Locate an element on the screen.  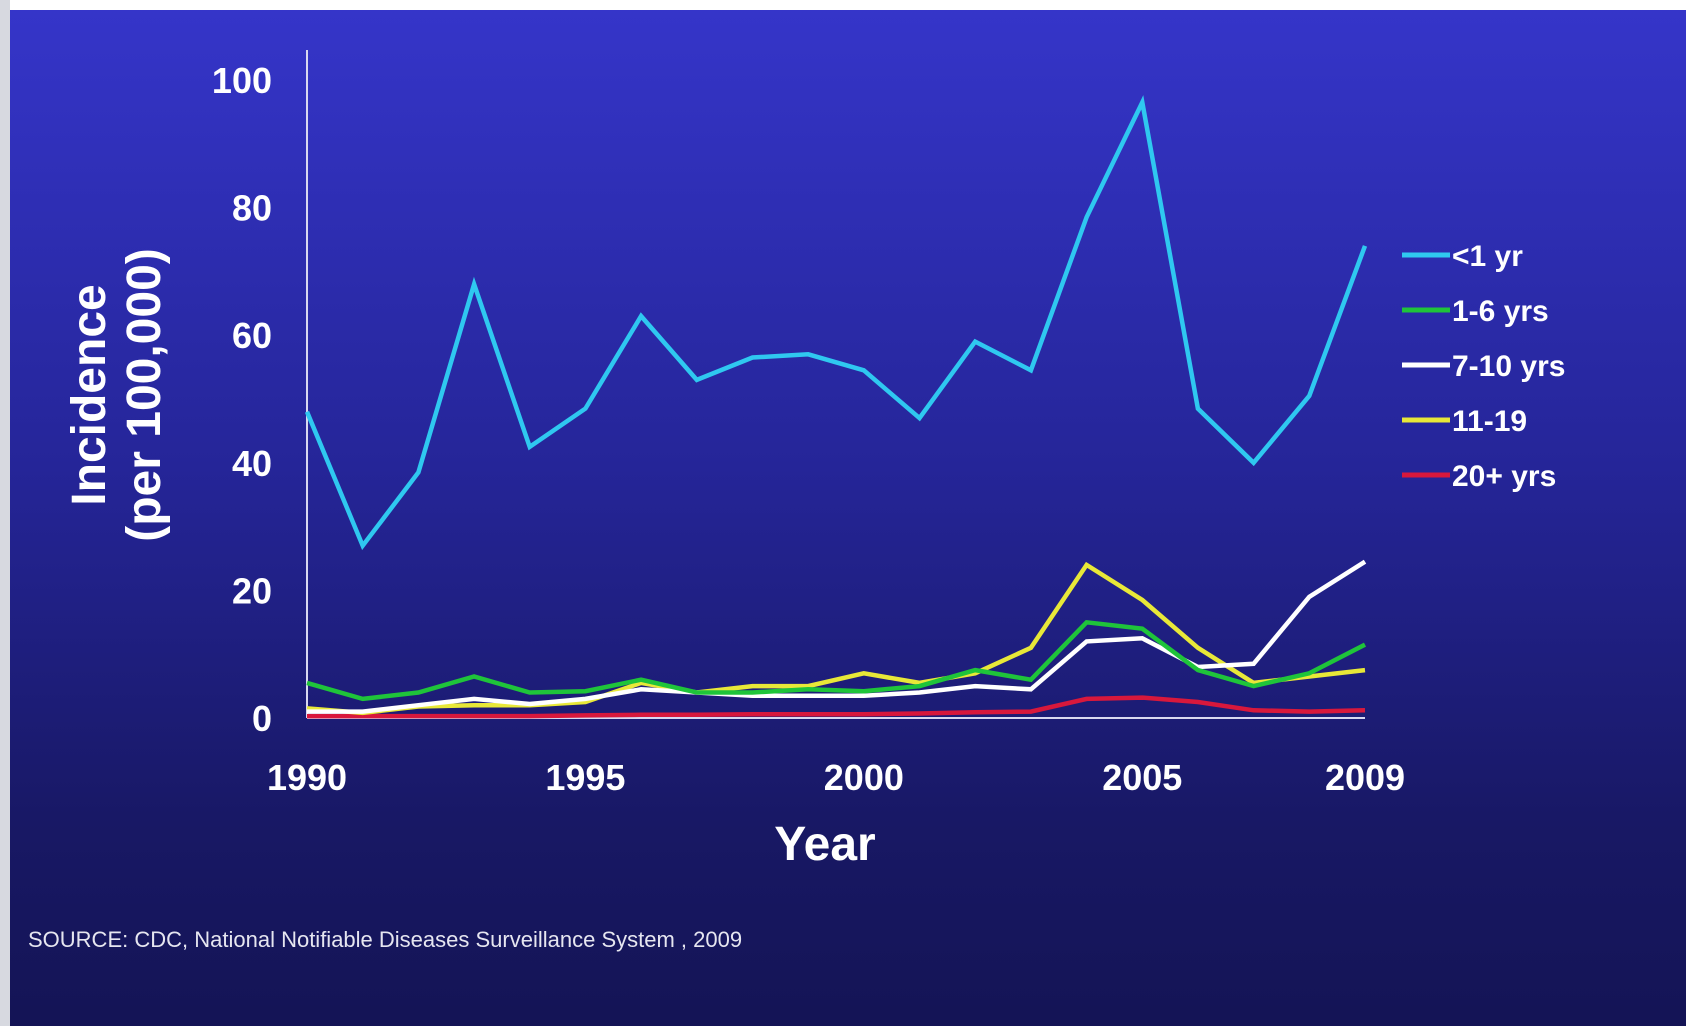
x-tick-label: 2005 is located at coordinates (1142, 777).